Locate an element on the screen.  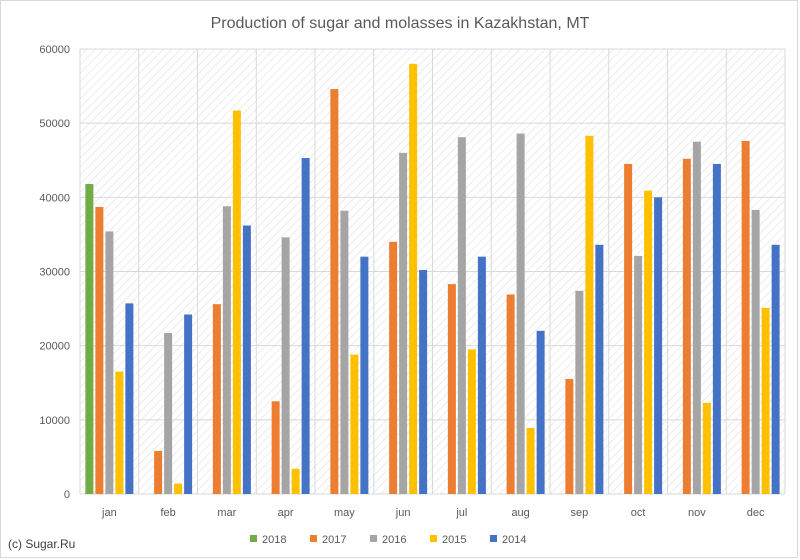
y-tick-label: 40000 is located at coordinates (54, 198).